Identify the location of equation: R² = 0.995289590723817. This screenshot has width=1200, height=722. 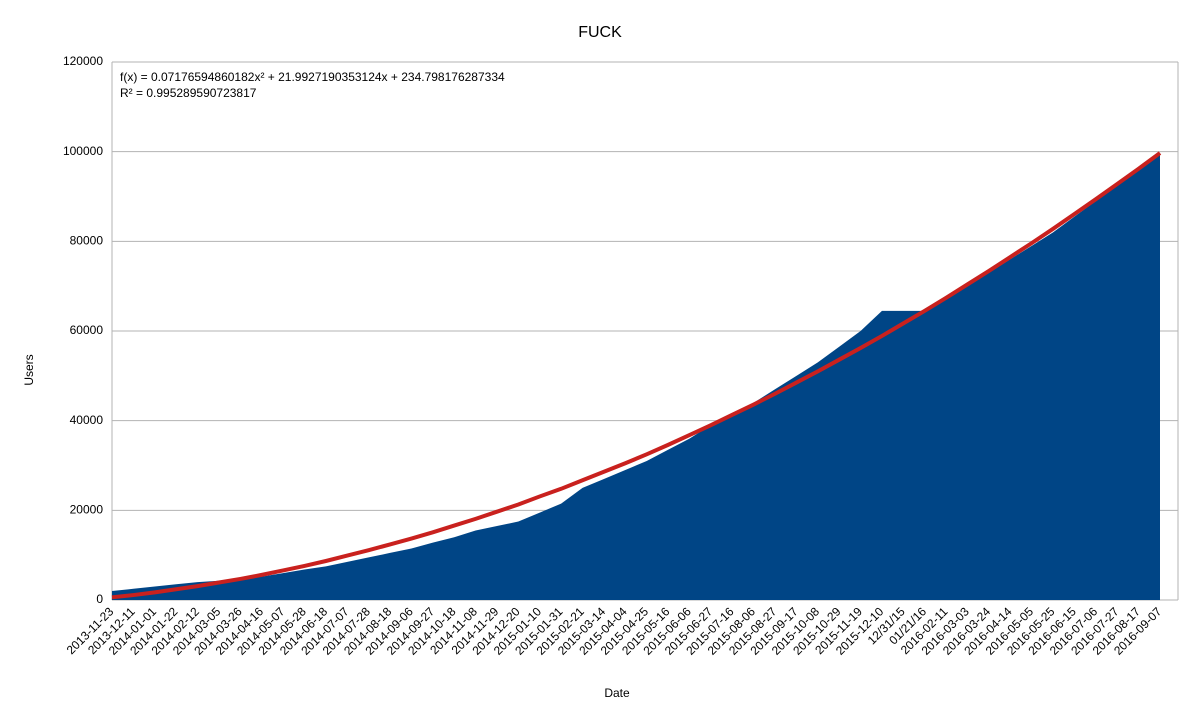
(188, 93).